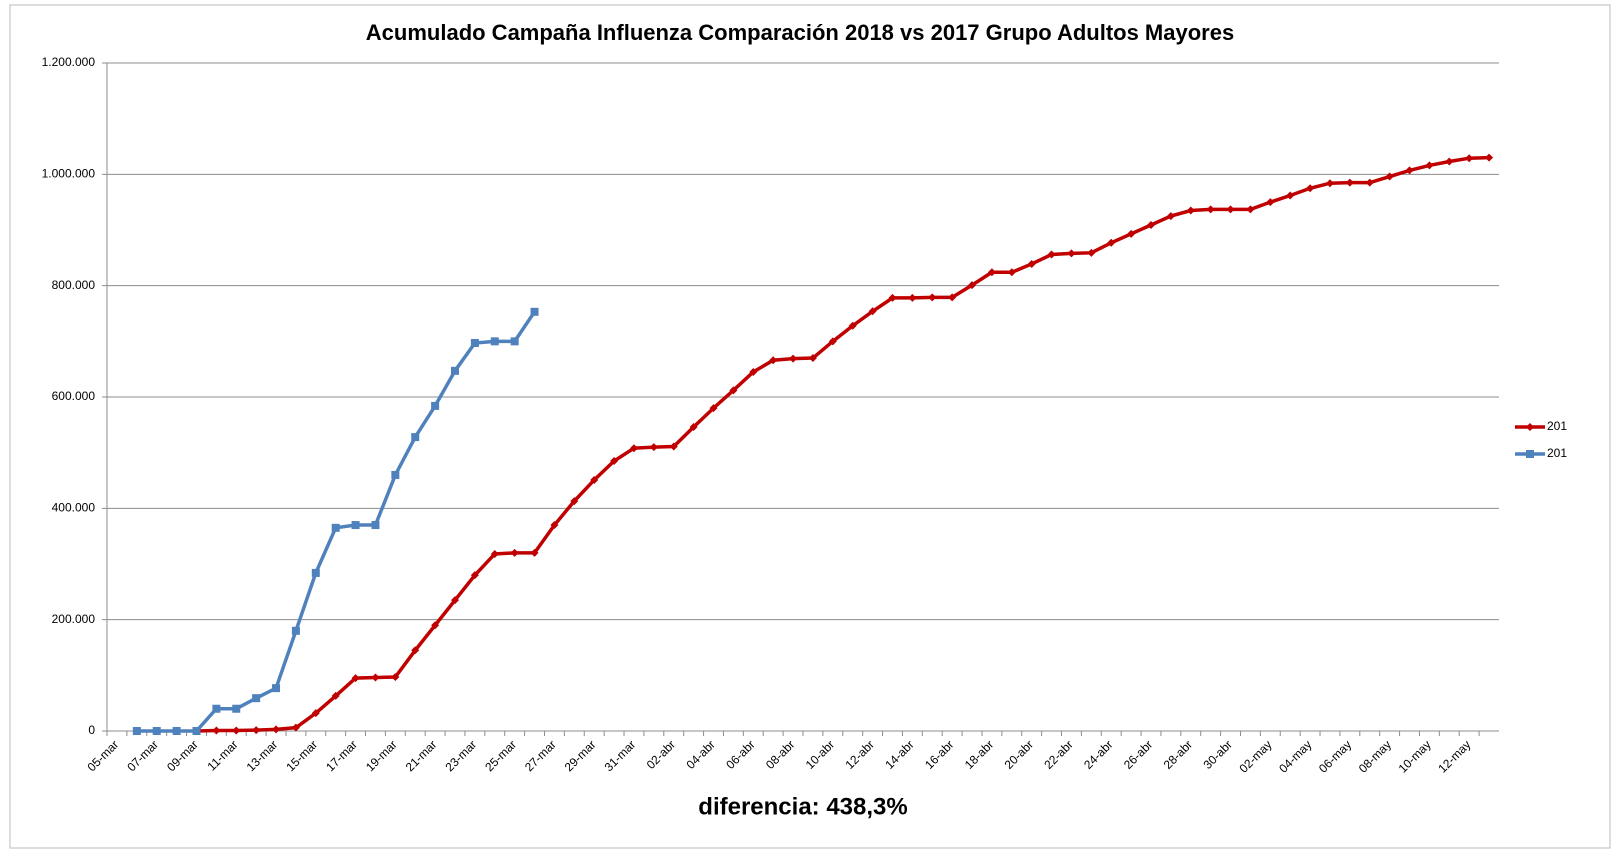 The height and width of the screenshot is (852, 1614). What do you see at coordinates (336, 521) in the screenshot?
I see `series-line` at bounding box center [336, 521].